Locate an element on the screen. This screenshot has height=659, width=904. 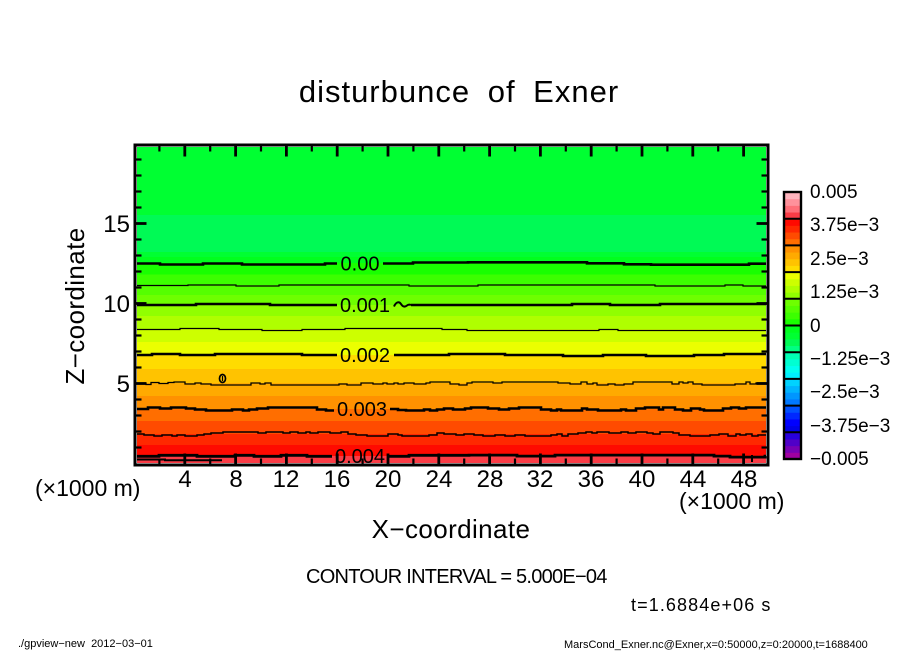
svg-text: 36 is located at coordinates (591, 479).